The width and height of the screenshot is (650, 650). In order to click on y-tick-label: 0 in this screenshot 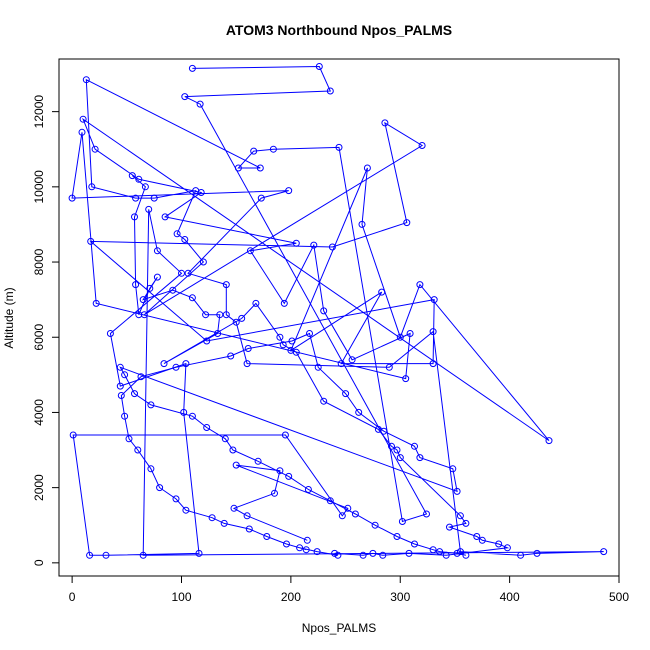, I will do `click(39, 562)`.